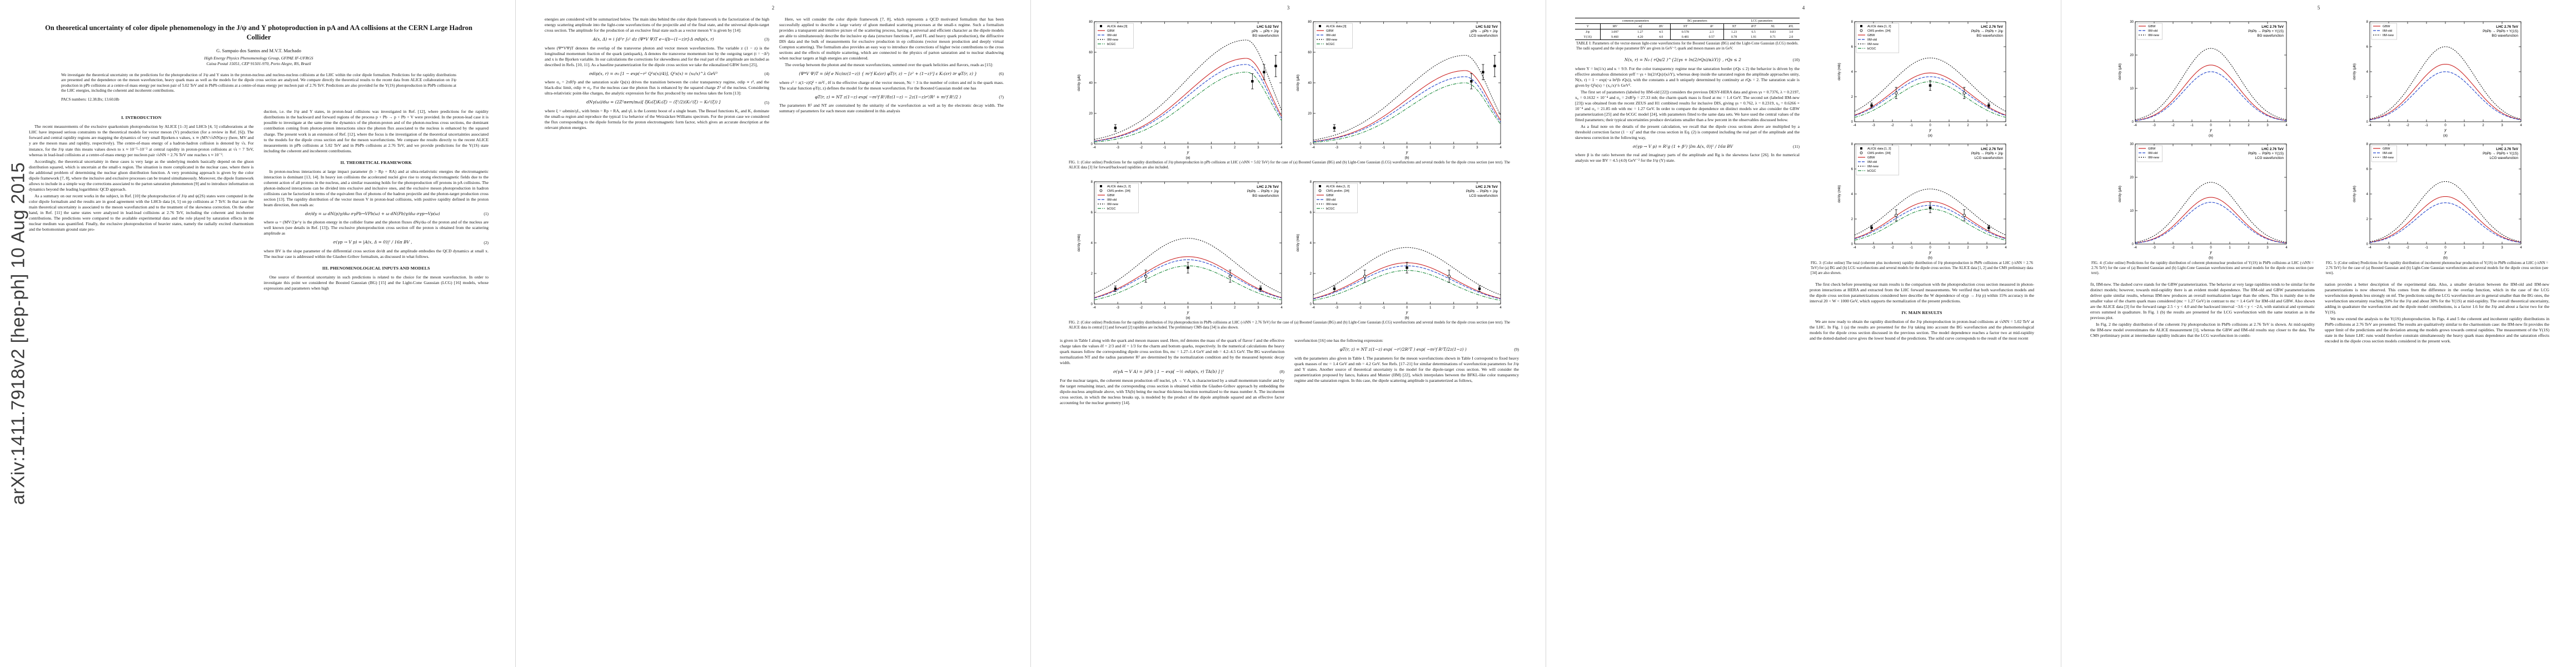  What do you see at coordinates (1265, 31) in the screenshot?
I see `svg-text: pPb → pPb + J/ψ` at bounding box center [1265, 31].